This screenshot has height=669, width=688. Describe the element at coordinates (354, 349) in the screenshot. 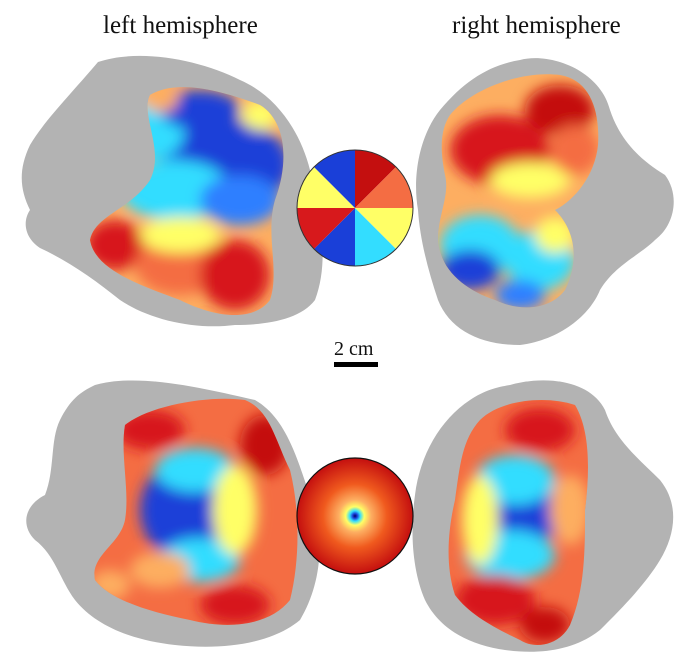

I see `scale-bar-label: 2 cm` at that location.